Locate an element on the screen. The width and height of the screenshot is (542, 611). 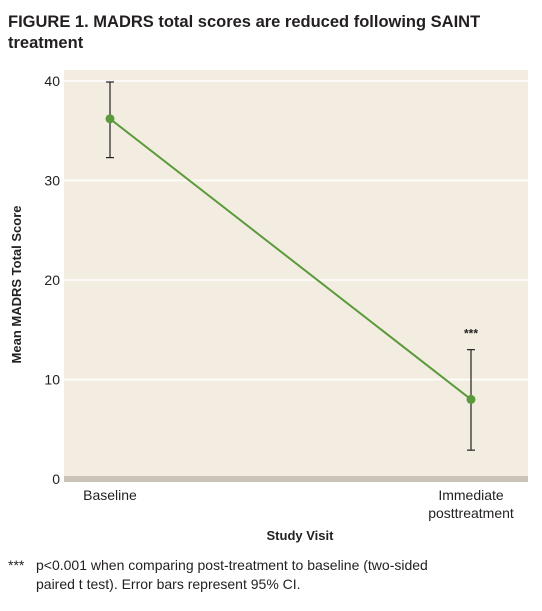
y-tick-label: 40 is located at coordinates (52, 81).